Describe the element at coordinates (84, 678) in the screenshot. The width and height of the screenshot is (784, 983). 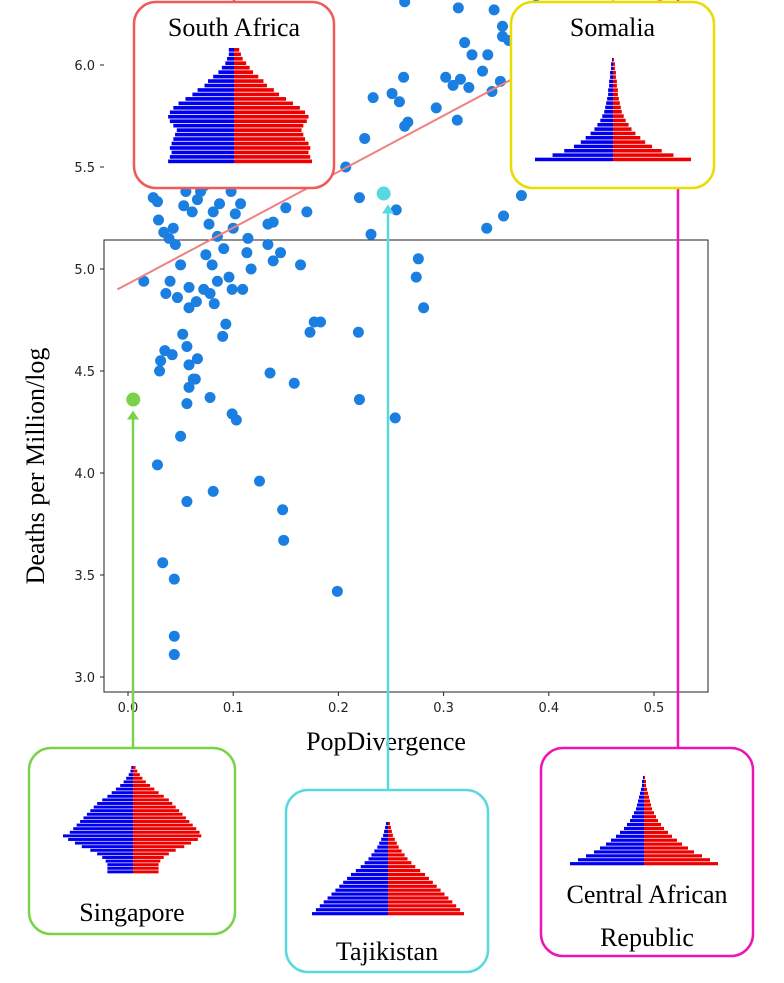
I see `y-tick-label: 3.0` at that location.